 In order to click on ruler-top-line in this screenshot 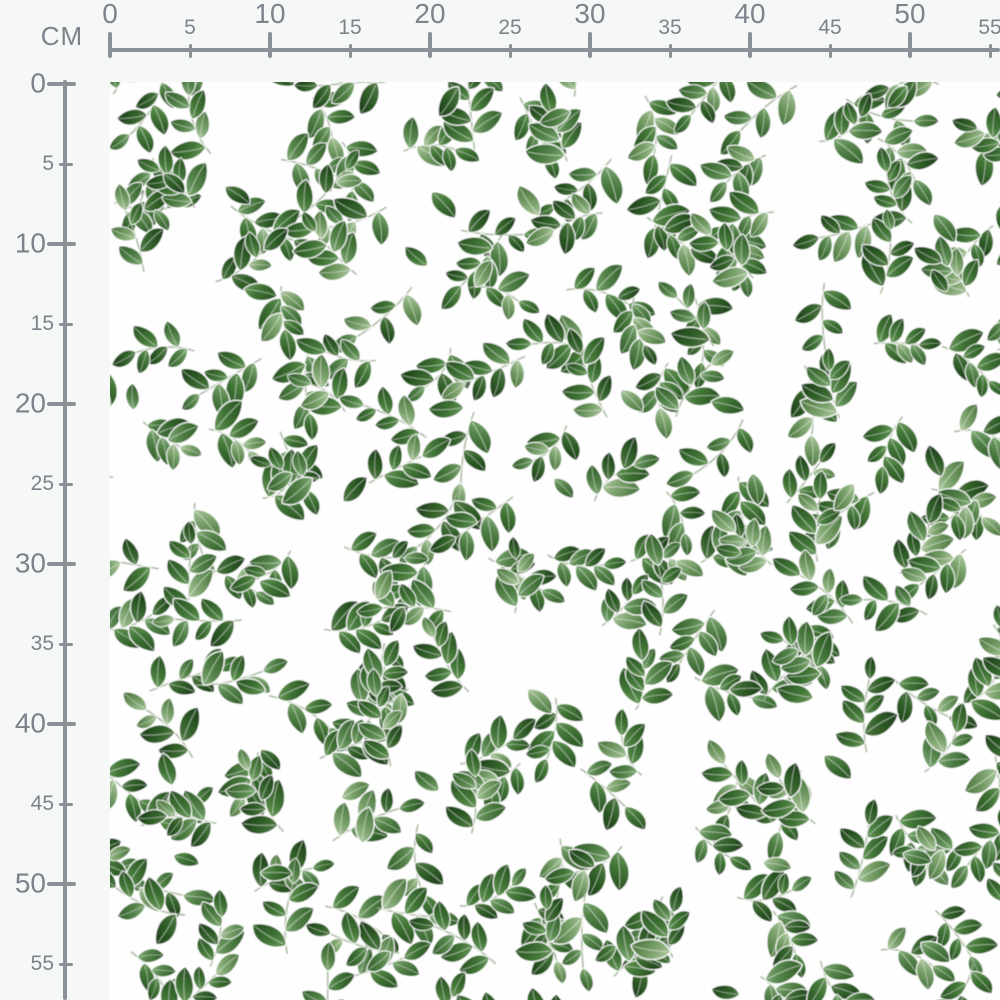, I will do `click(554, 50)`.